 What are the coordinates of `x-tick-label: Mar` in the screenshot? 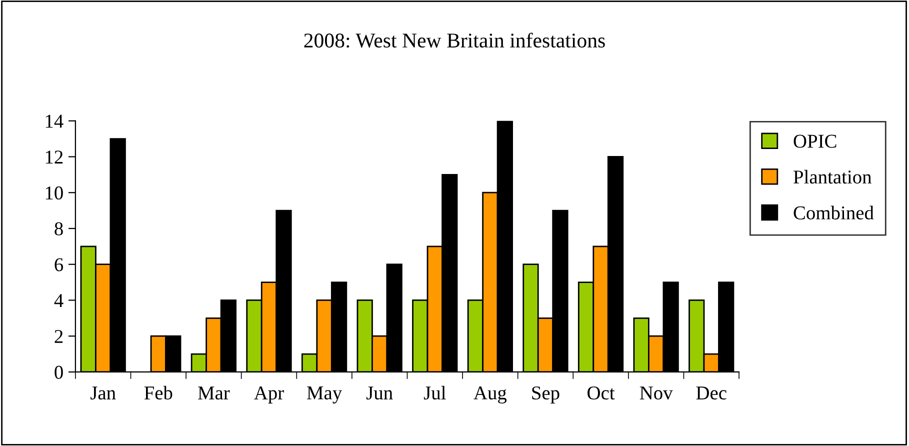 It's located at (214, 393).